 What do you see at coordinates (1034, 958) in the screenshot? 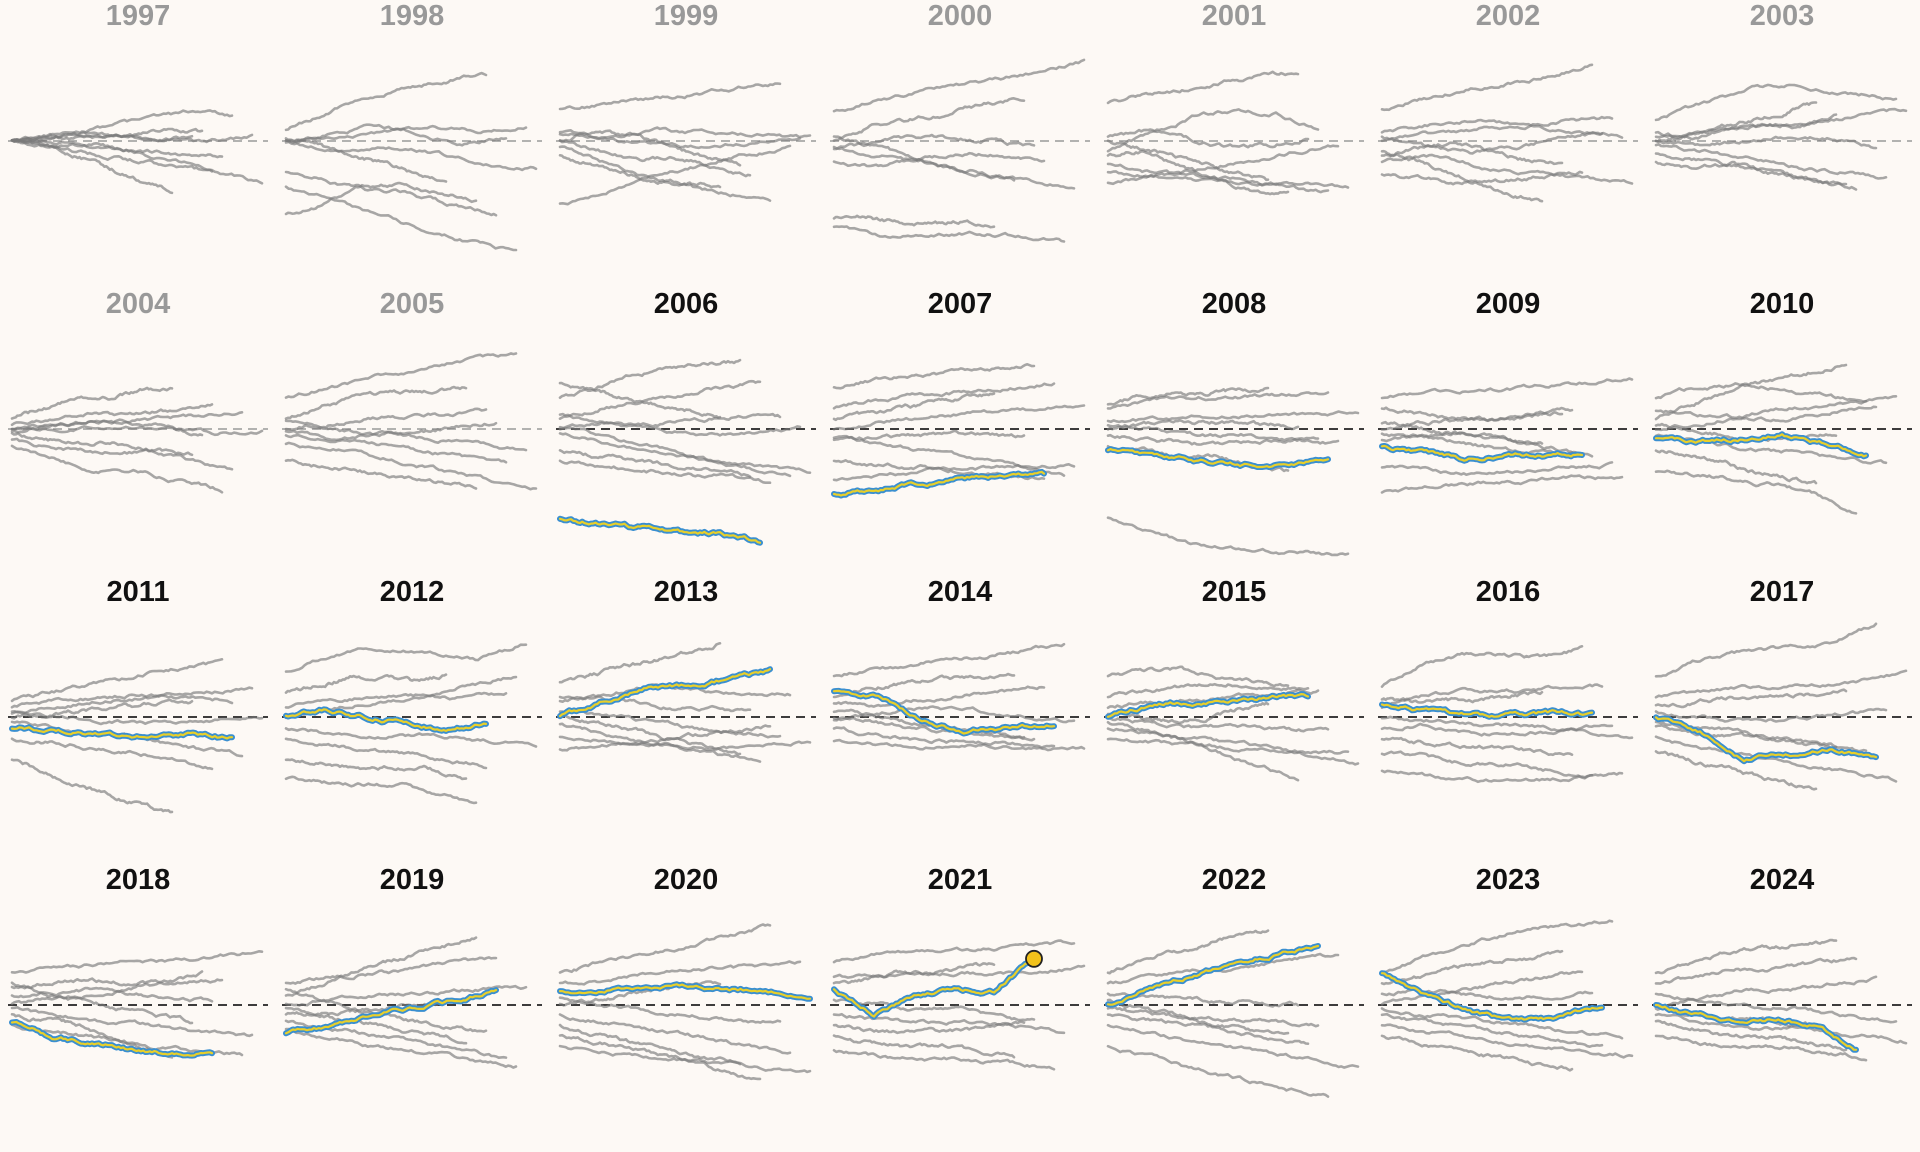
I see `current-position-marker` at bounding box center [1034, 958].